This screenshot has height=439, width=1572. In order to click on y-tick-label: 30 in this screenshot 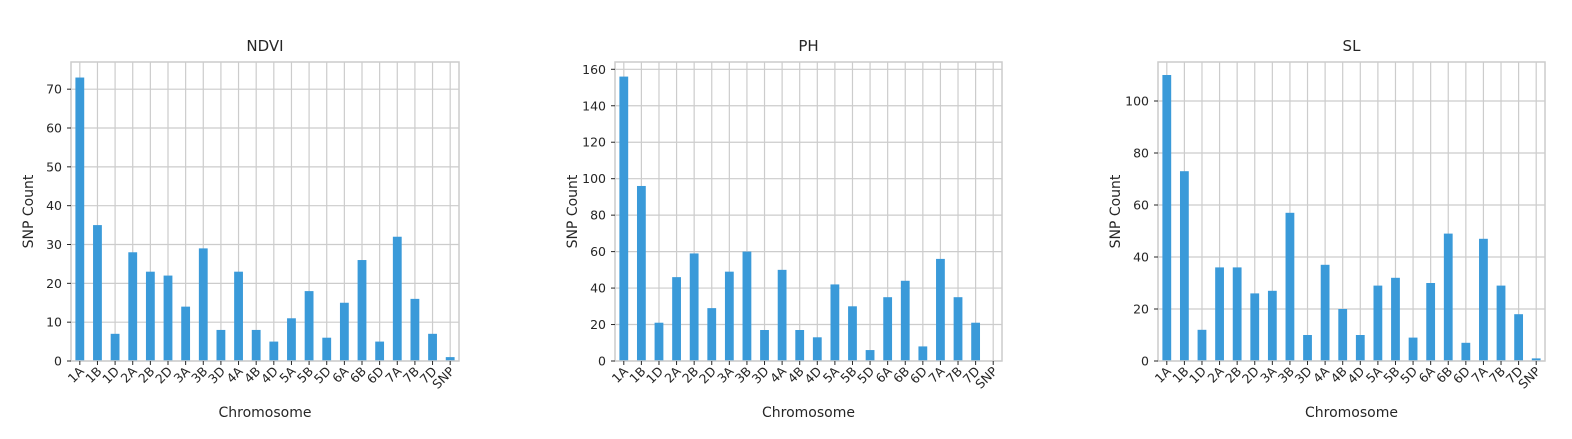, I will do `click(54, 244)`.